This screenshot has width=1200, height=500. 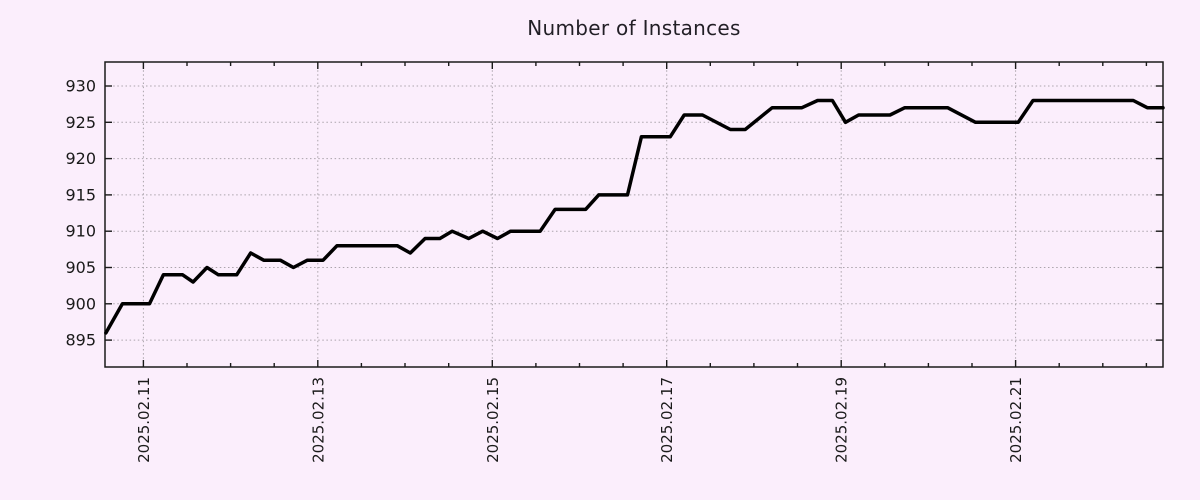 I want to click on x-tick-label: 2025.02.17, so click(x=667, y=420).